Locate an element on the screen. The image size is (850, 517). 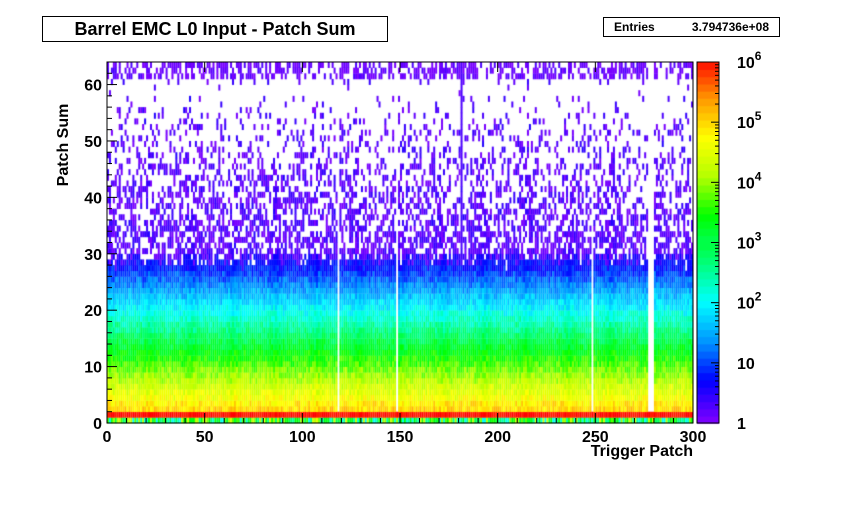
x-axis-label: Trigger Patch is located at coordinates (642, 451).